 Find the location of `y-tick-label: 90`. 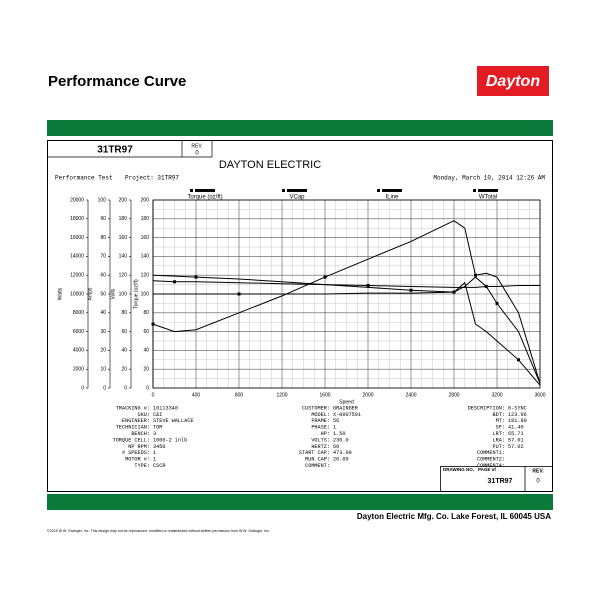

y-tick-label: 90 is located at coordinates (103, 219).